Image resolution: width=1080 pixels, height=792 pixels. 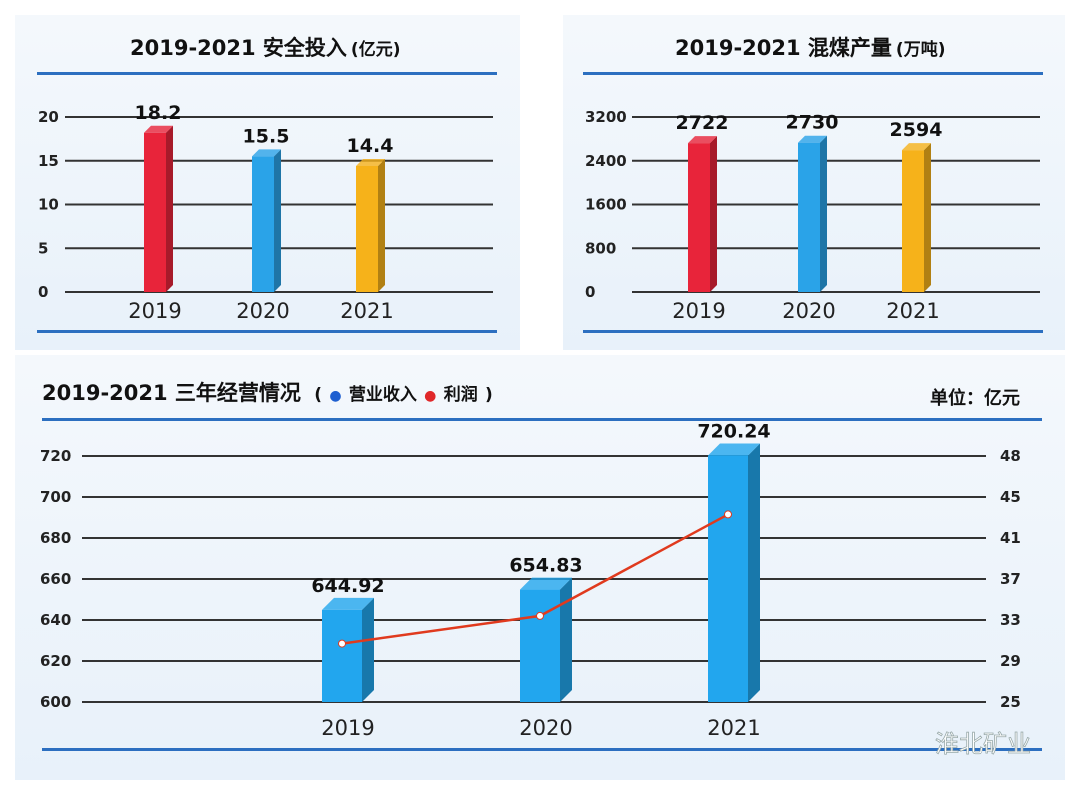 What do you see at coordinates (383, 394) in the screenshot?
I see `legend-revenue: 营业收入` at bounding box center [383, 394].